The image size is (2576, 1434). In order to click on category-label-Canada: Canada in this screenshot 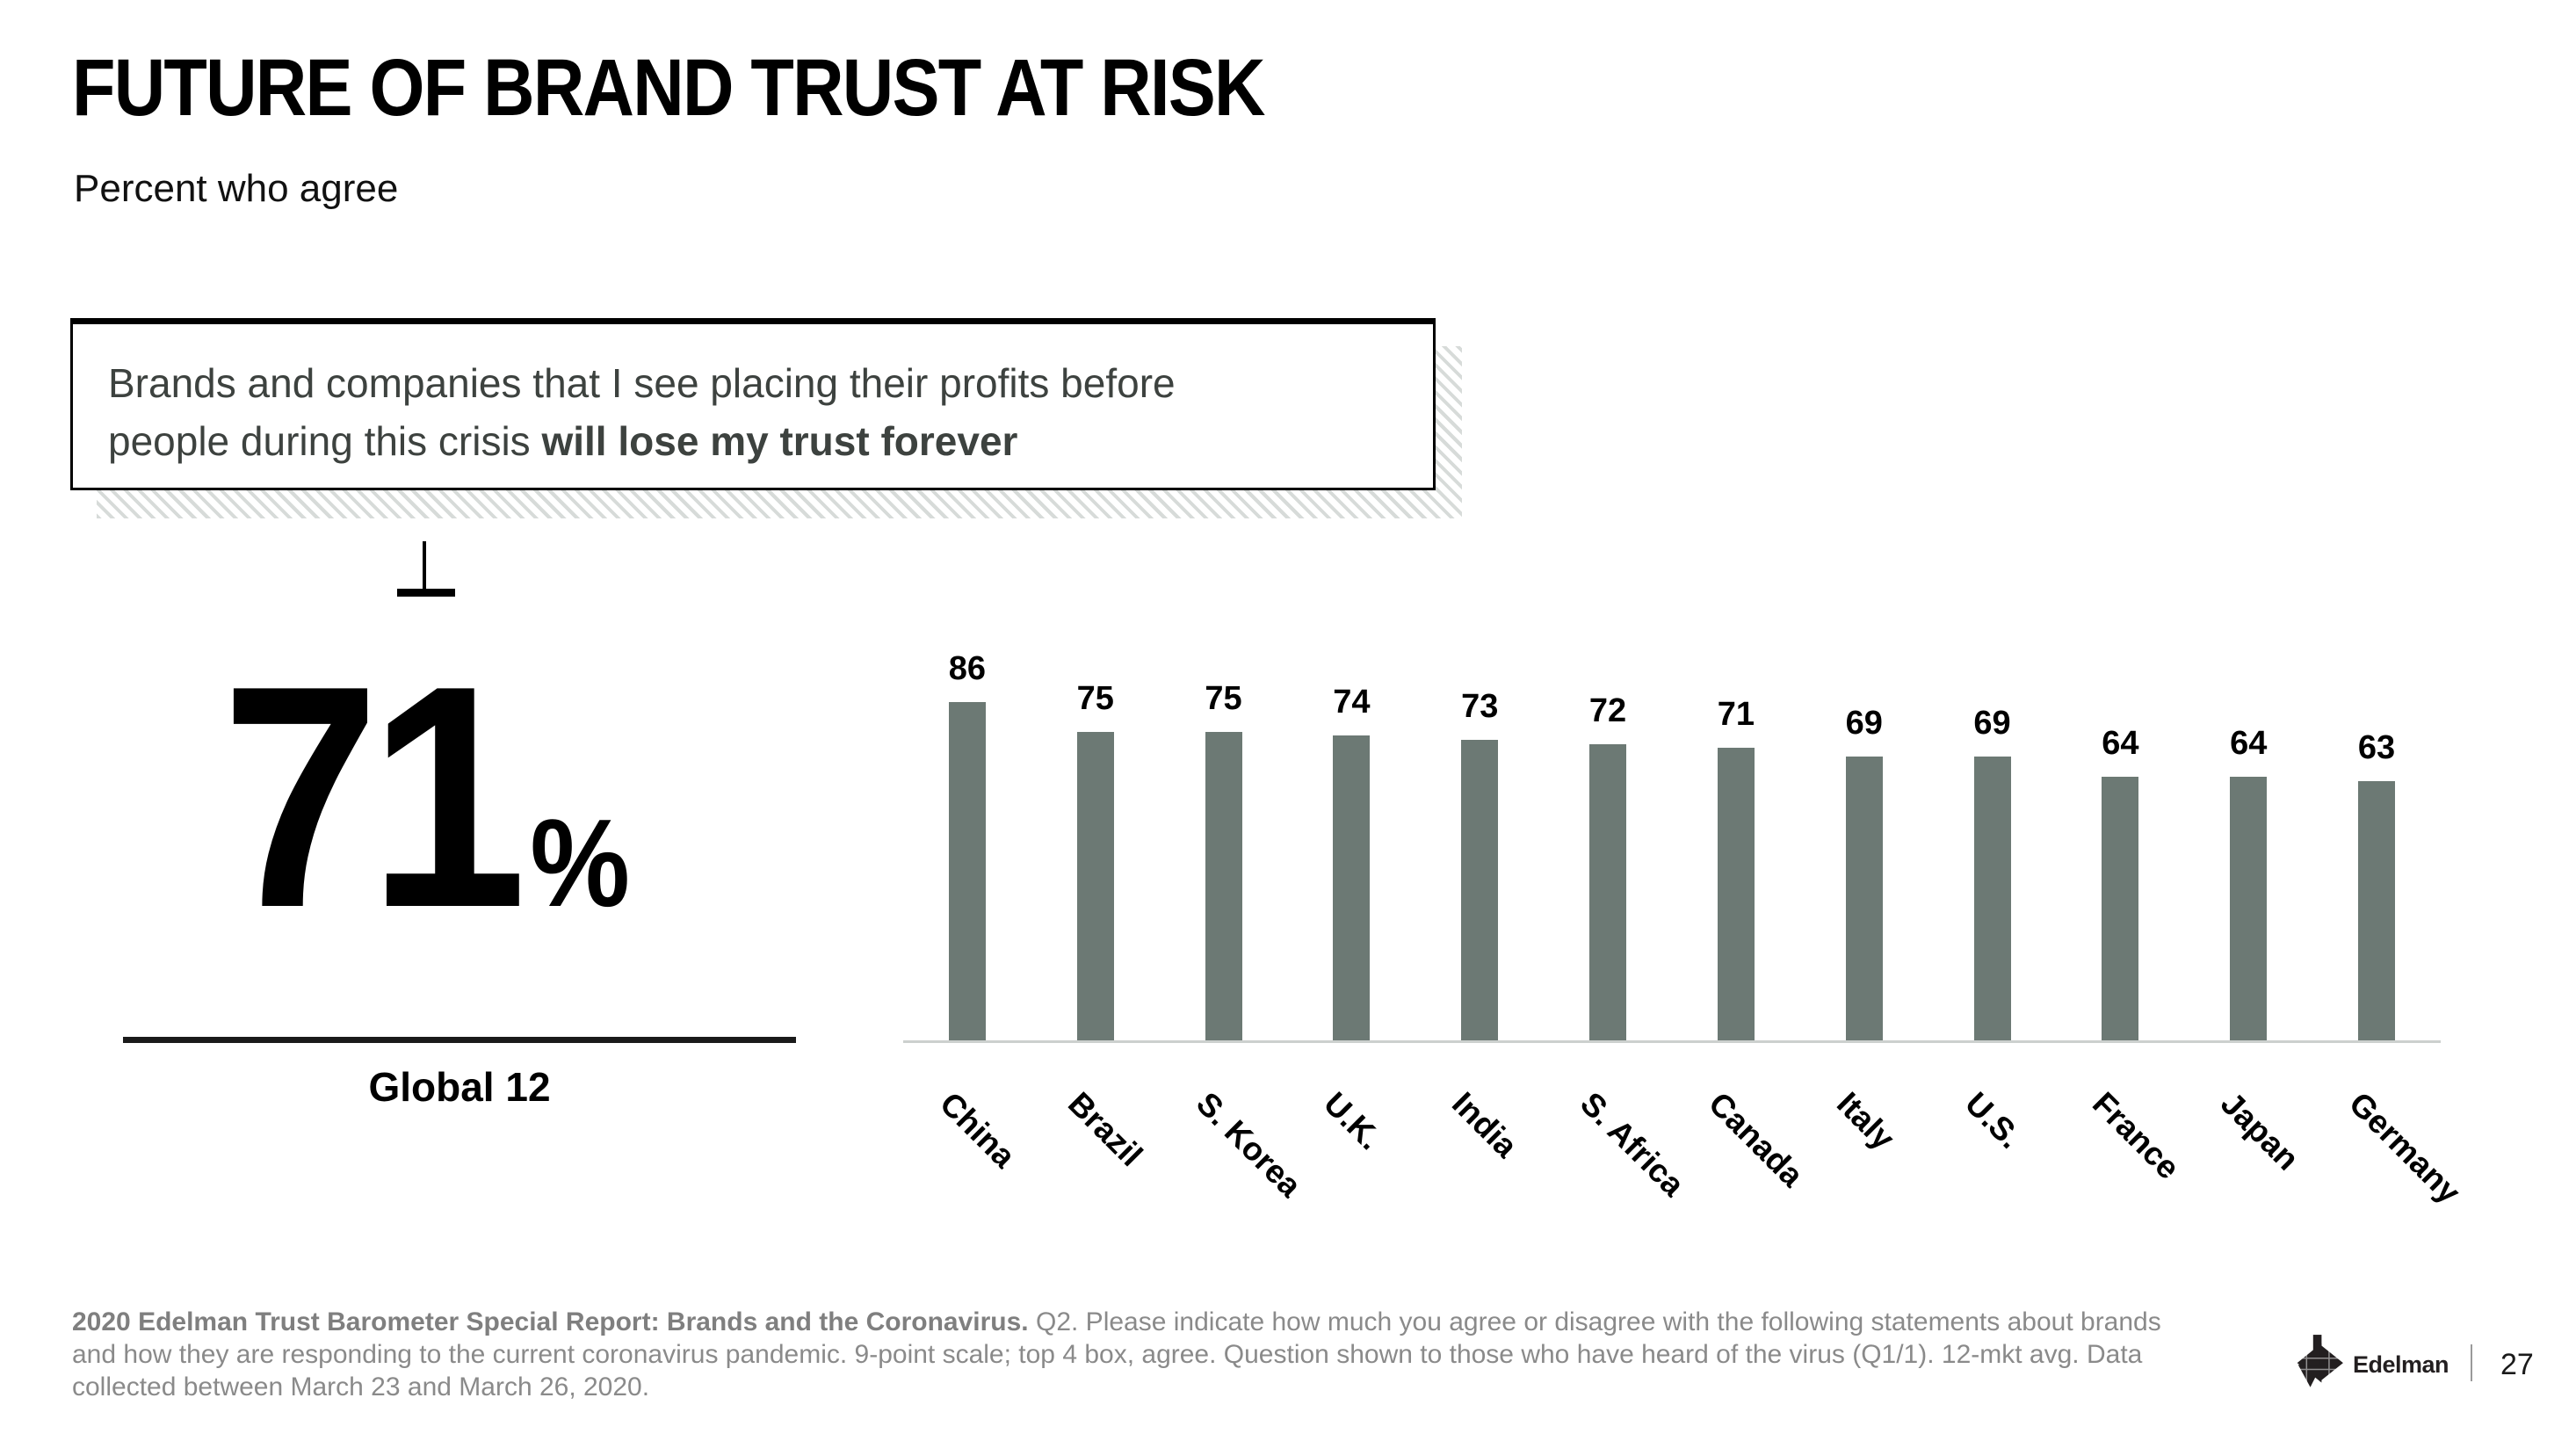, I will do `click(1756, 1139)`.